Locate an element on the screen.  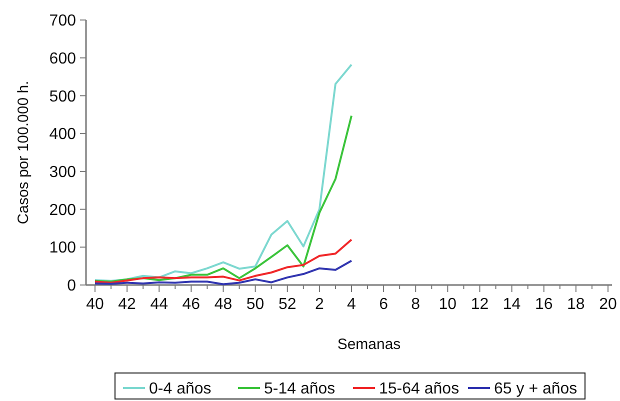
y-tick-label: 200 is located at coordinates (62, 210).